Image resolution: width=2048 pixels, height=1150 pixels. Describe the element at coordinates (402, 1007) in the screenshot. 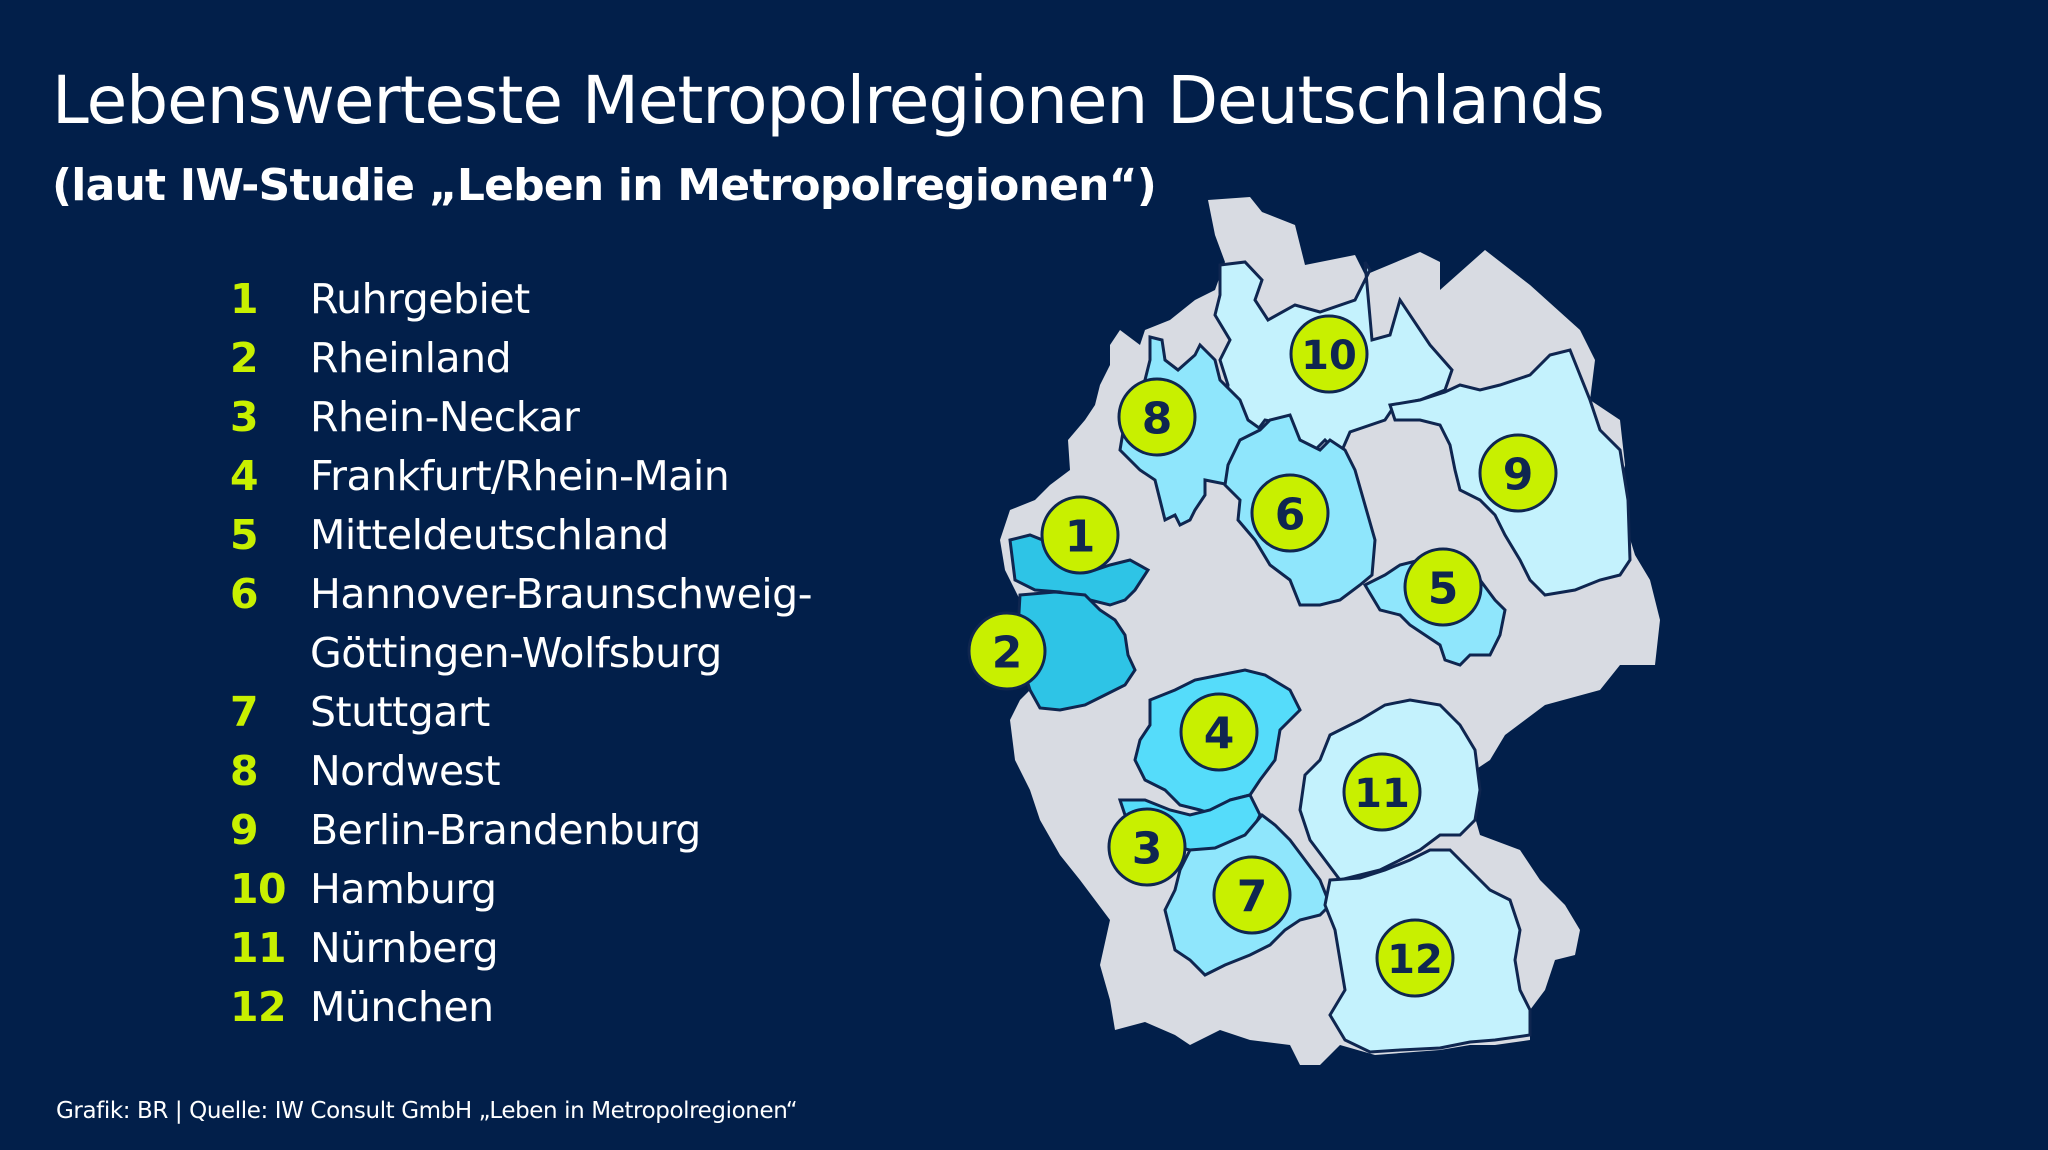

I see `region-name: München` at that location.